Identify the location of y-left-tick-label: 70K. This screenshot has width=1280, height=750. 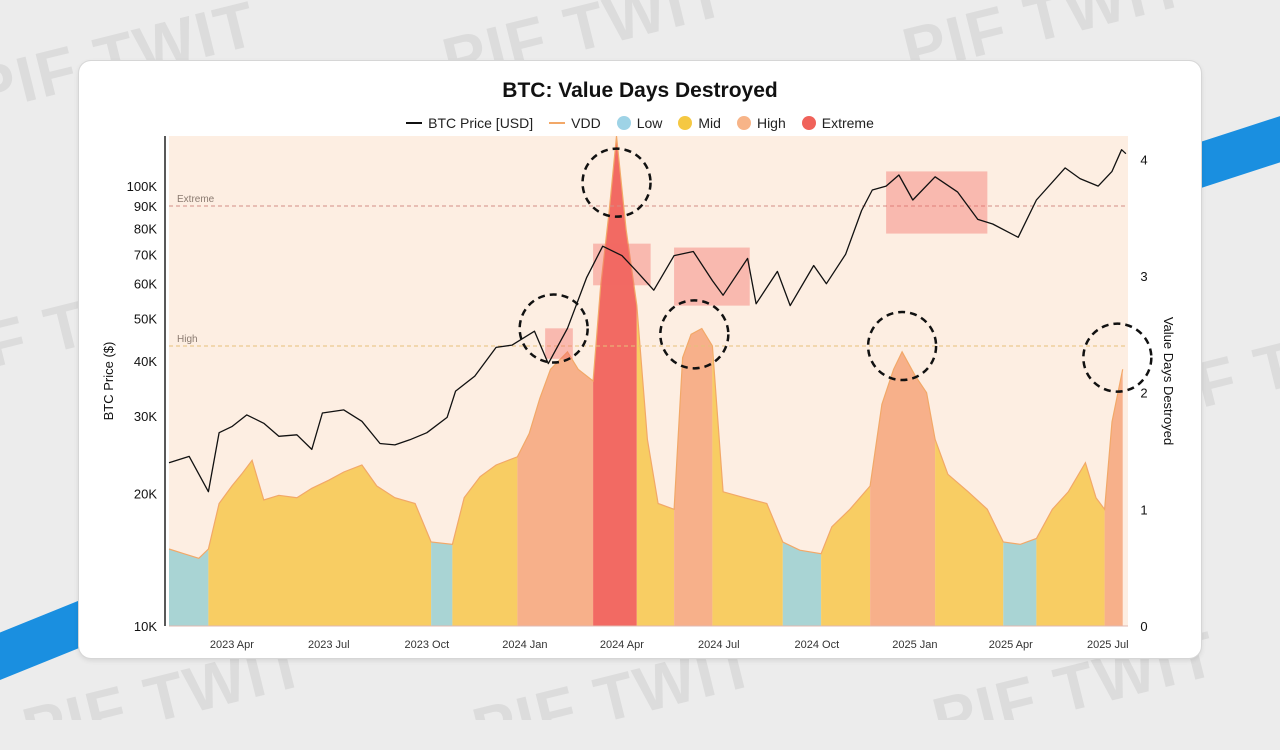
(145, 254).